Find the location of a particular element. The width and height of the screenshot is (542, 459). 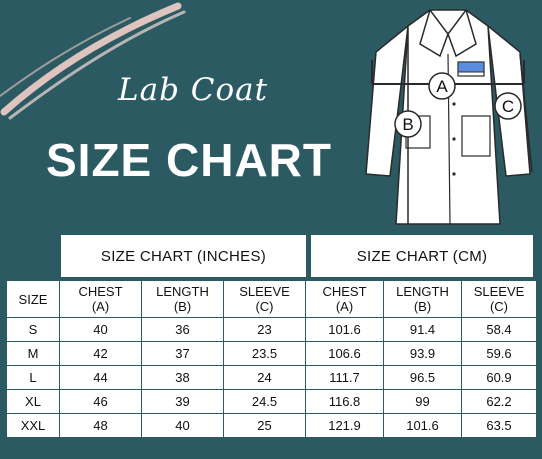

length-cm-cell: 93.9 is located at coordinates (422, 353).